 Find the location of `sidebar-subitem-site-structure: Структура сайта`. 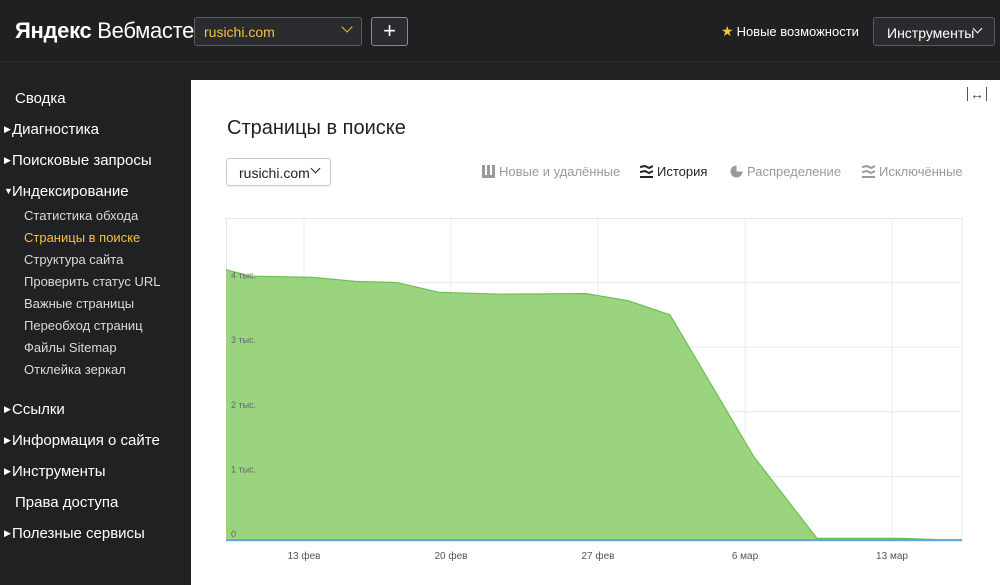

sidebar-subitem-site-structure: Структура сайта is located at coordinates (74, 259).